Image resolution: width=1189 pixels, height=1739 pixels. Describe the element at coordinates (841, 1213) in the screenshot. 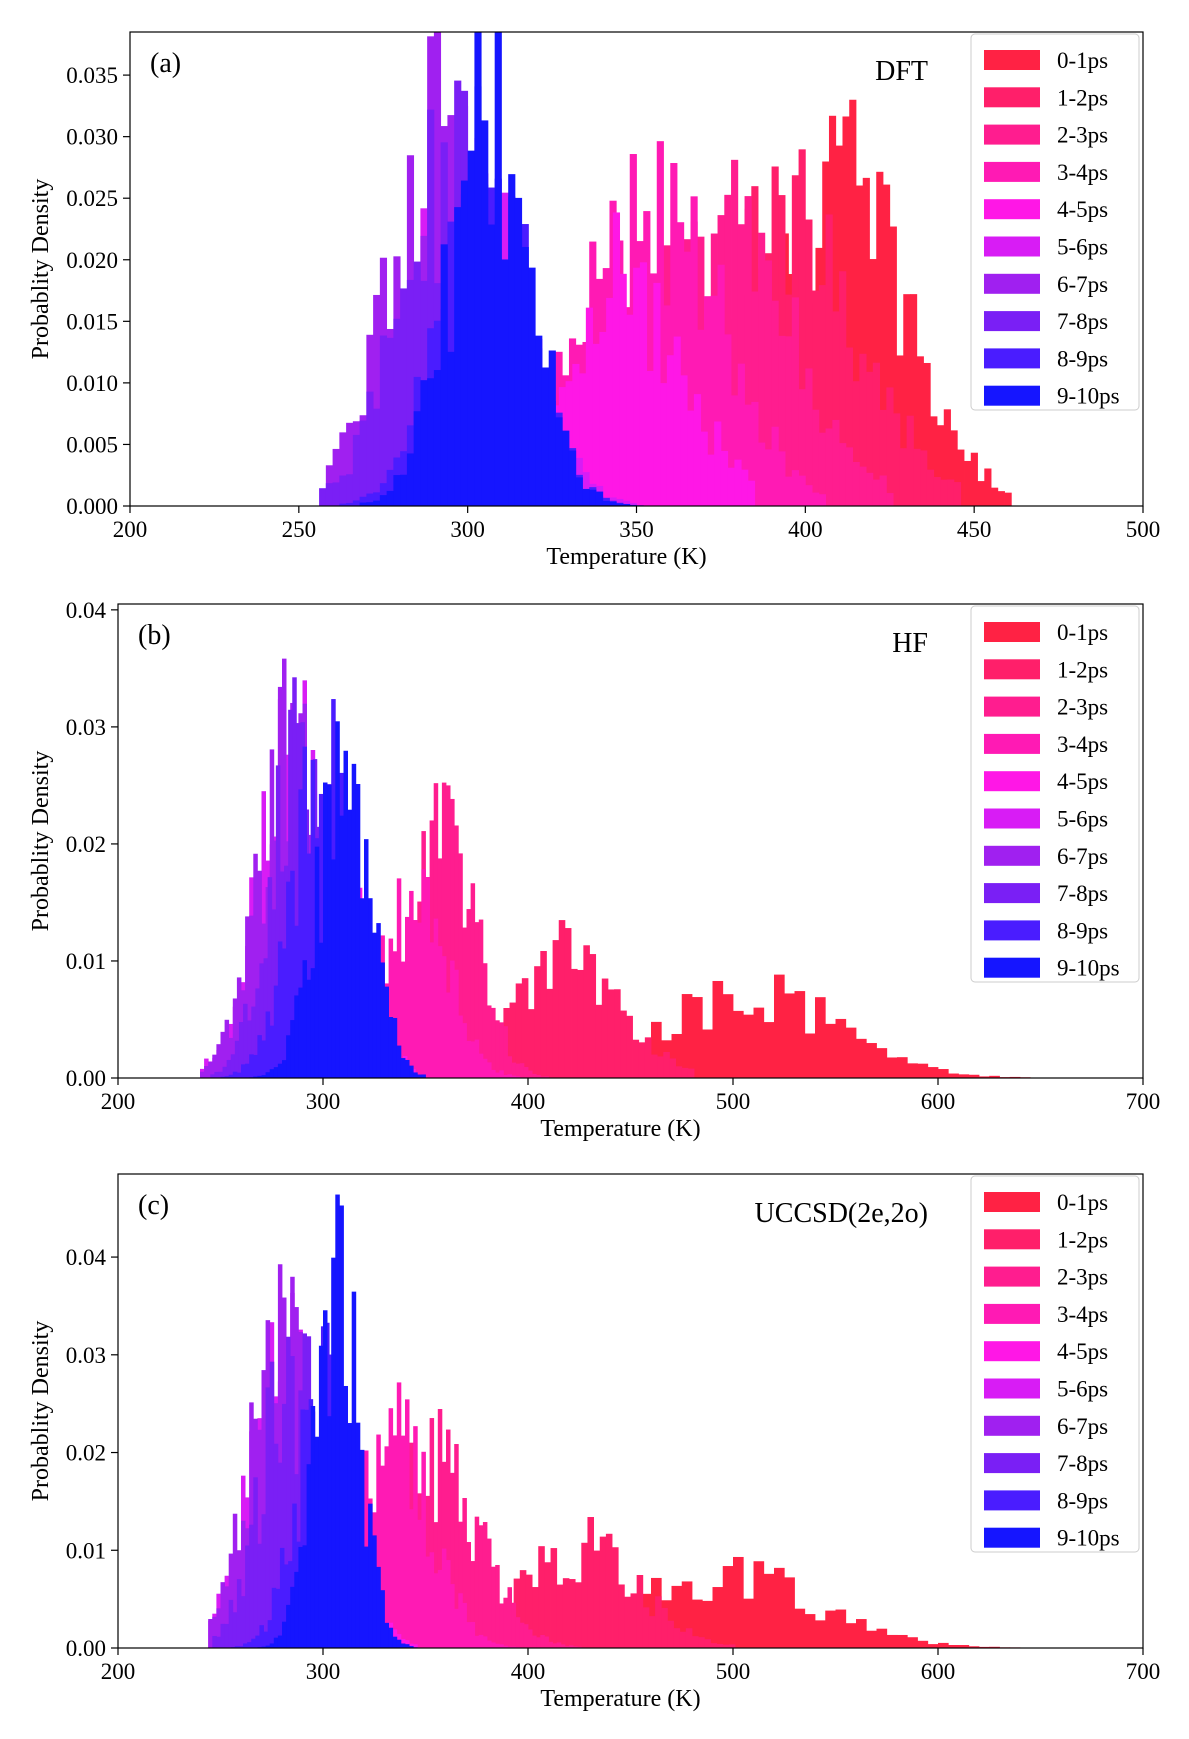

I see `method-label: UCCSD(2e,2o)` at that location.